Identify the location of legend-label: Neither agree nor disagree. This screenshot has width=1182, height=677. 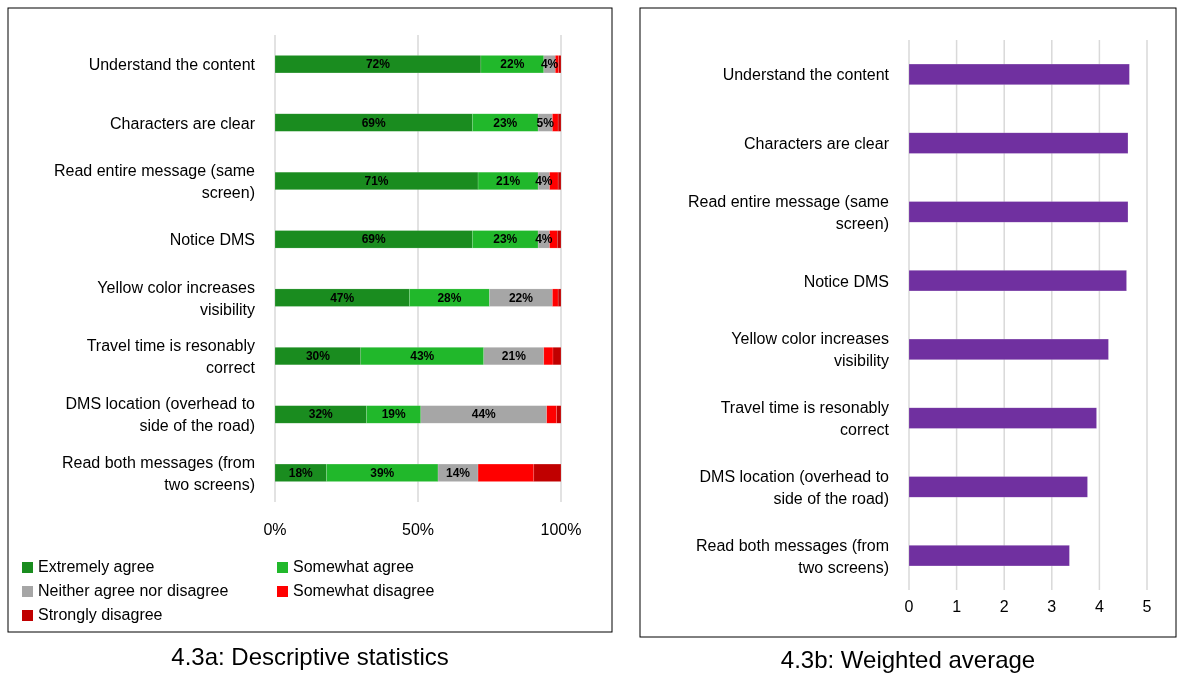
(133, 590).